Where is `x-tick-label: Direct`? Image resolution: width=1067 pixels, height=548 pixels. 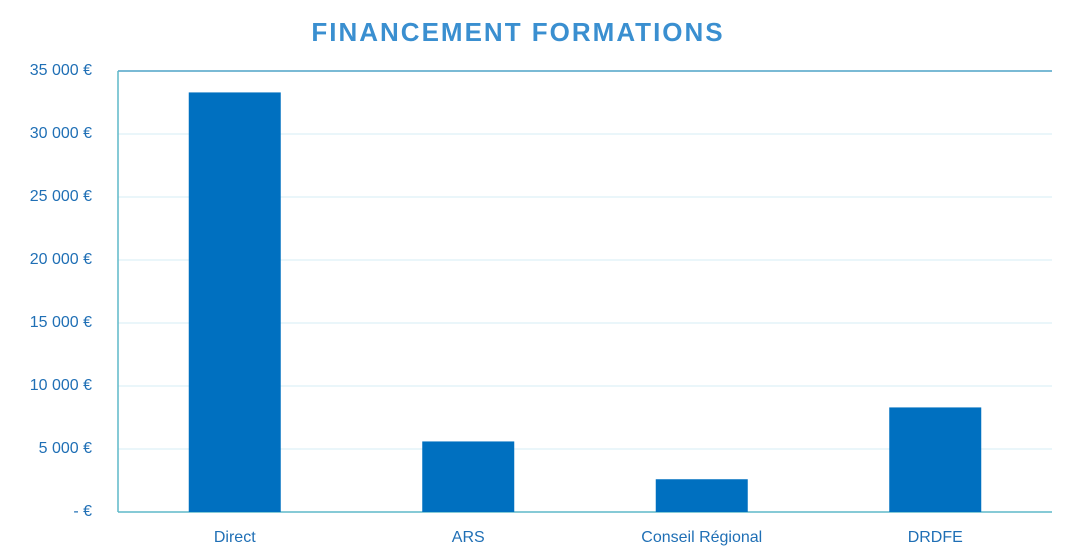 x-tick-label: Direct is located at coordinates (235, 537).